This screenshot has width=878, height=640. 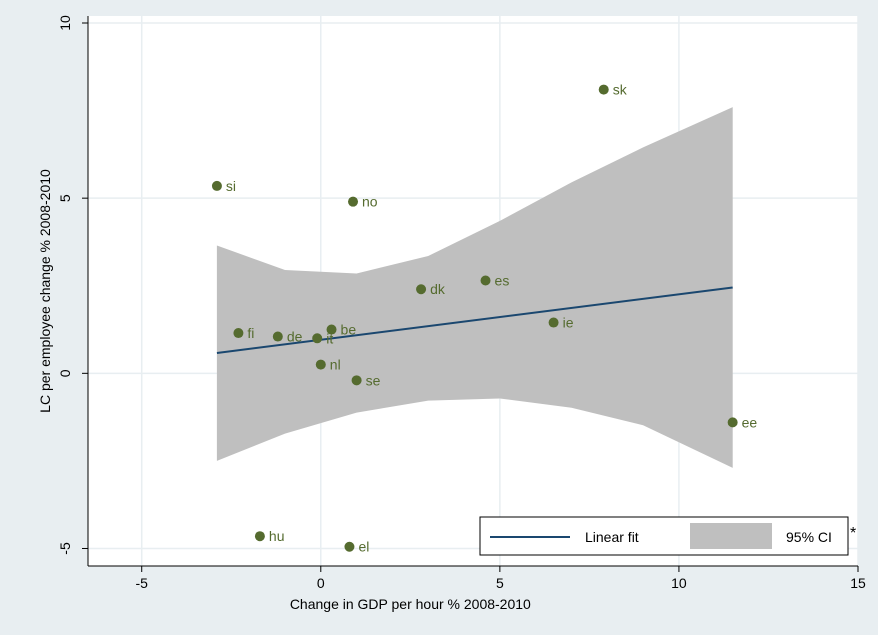 I want to click on point-label-no: no, so click(x=370, y=202).